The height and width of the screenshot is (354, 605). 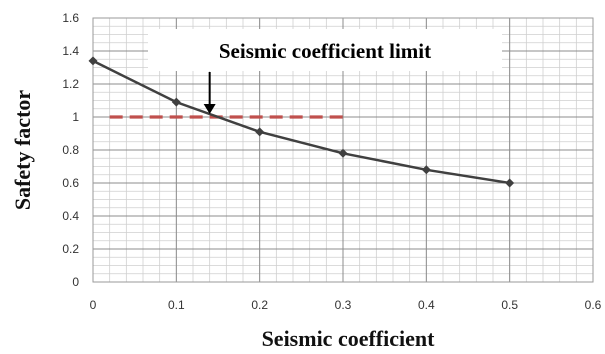 I want to click on y-tick-label: 1.2, so click(x=70, y=84).